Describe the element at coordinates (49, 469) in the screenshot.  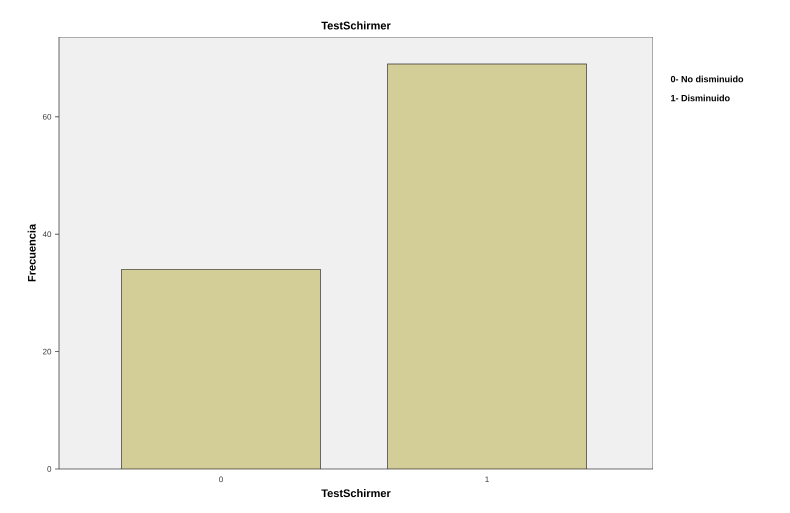
I see `y-tick-label: 0` at that location.